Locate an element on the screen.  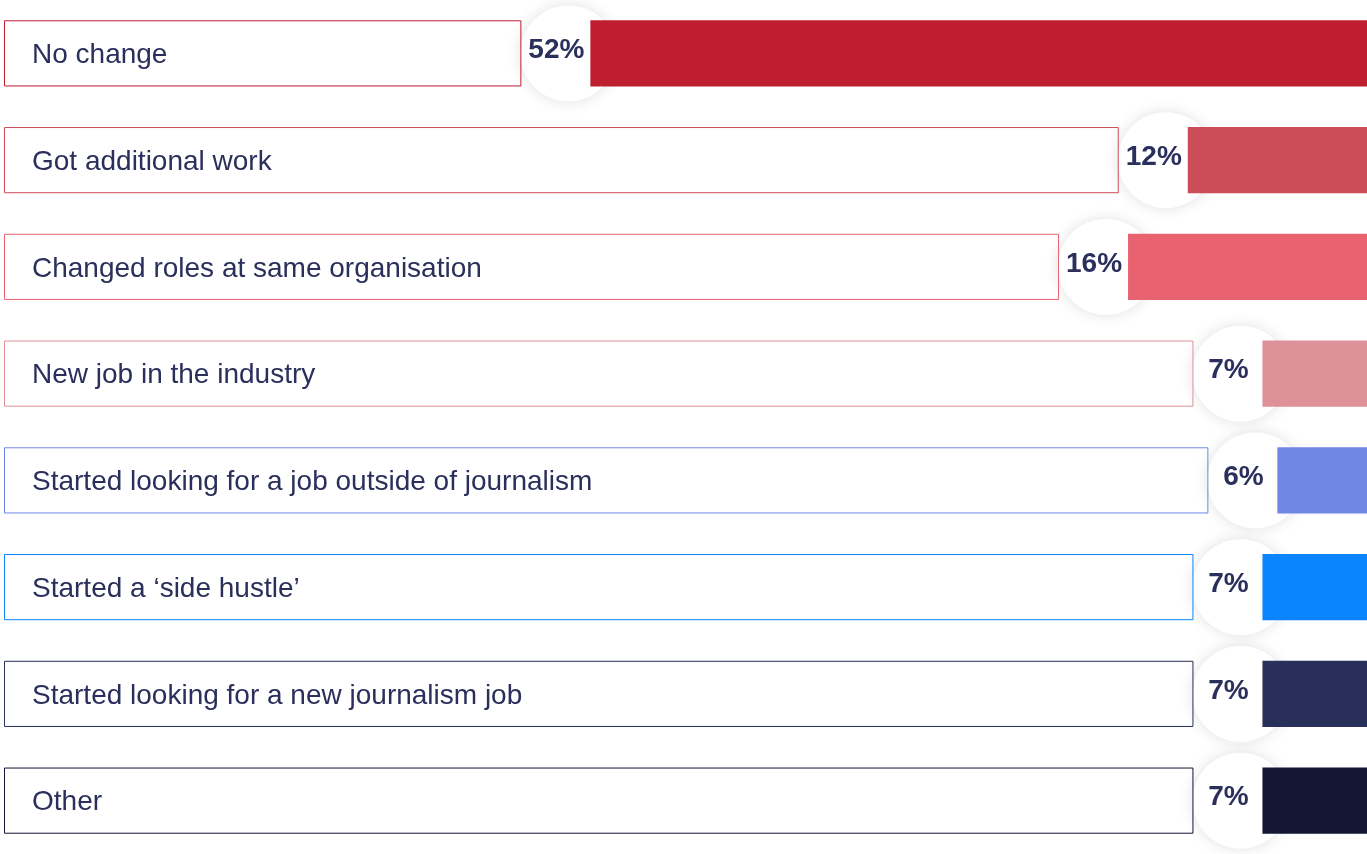
y-tick-label: Started looking for a job outside of journalism is located at coordinates (312, 481).